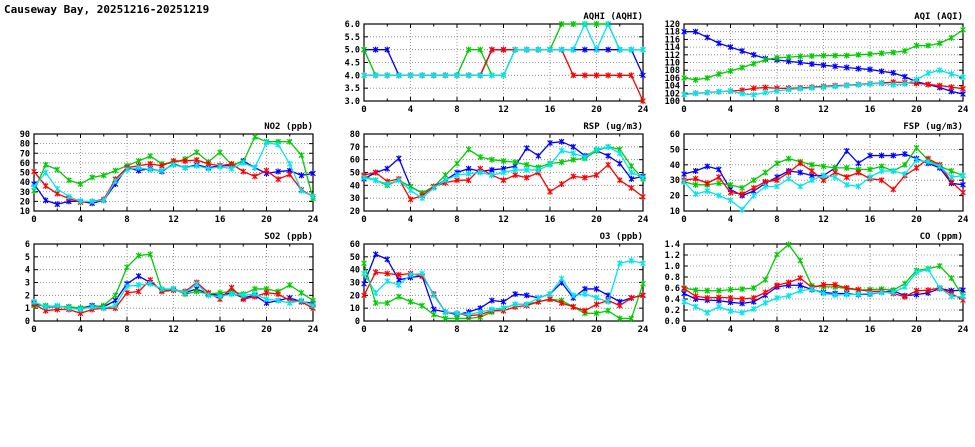 The height and width of the screenshot is (447, 975). Describe the element at coordinates (363, 330) in the screenshot. I see `x-tick-label: 0` at that location.